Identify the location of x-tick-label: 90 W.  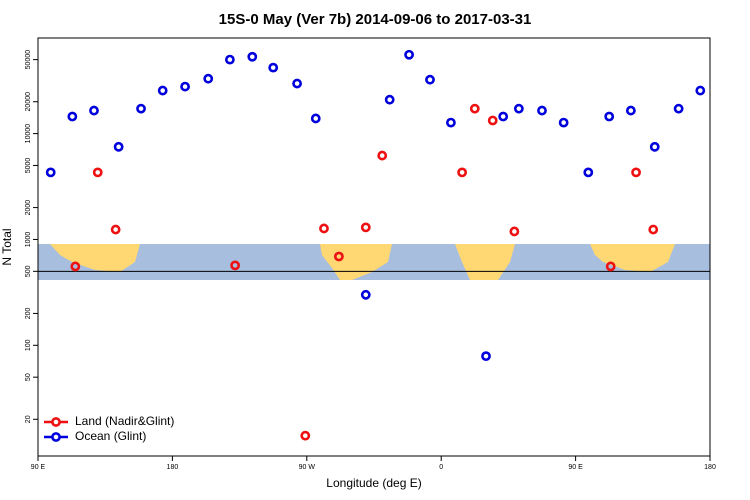
(307, 467).